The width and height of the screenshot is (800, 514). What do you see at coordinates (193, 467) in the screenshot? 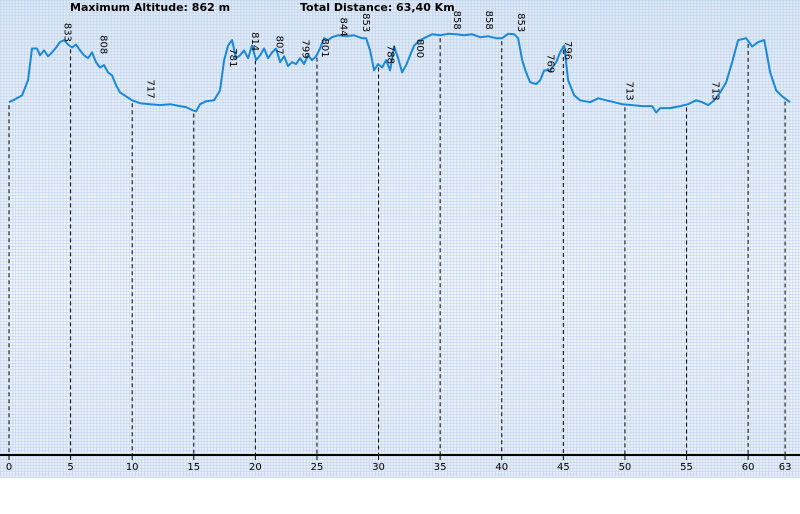
I see `x-tick-label: 15` at bounding box center [193, 467].